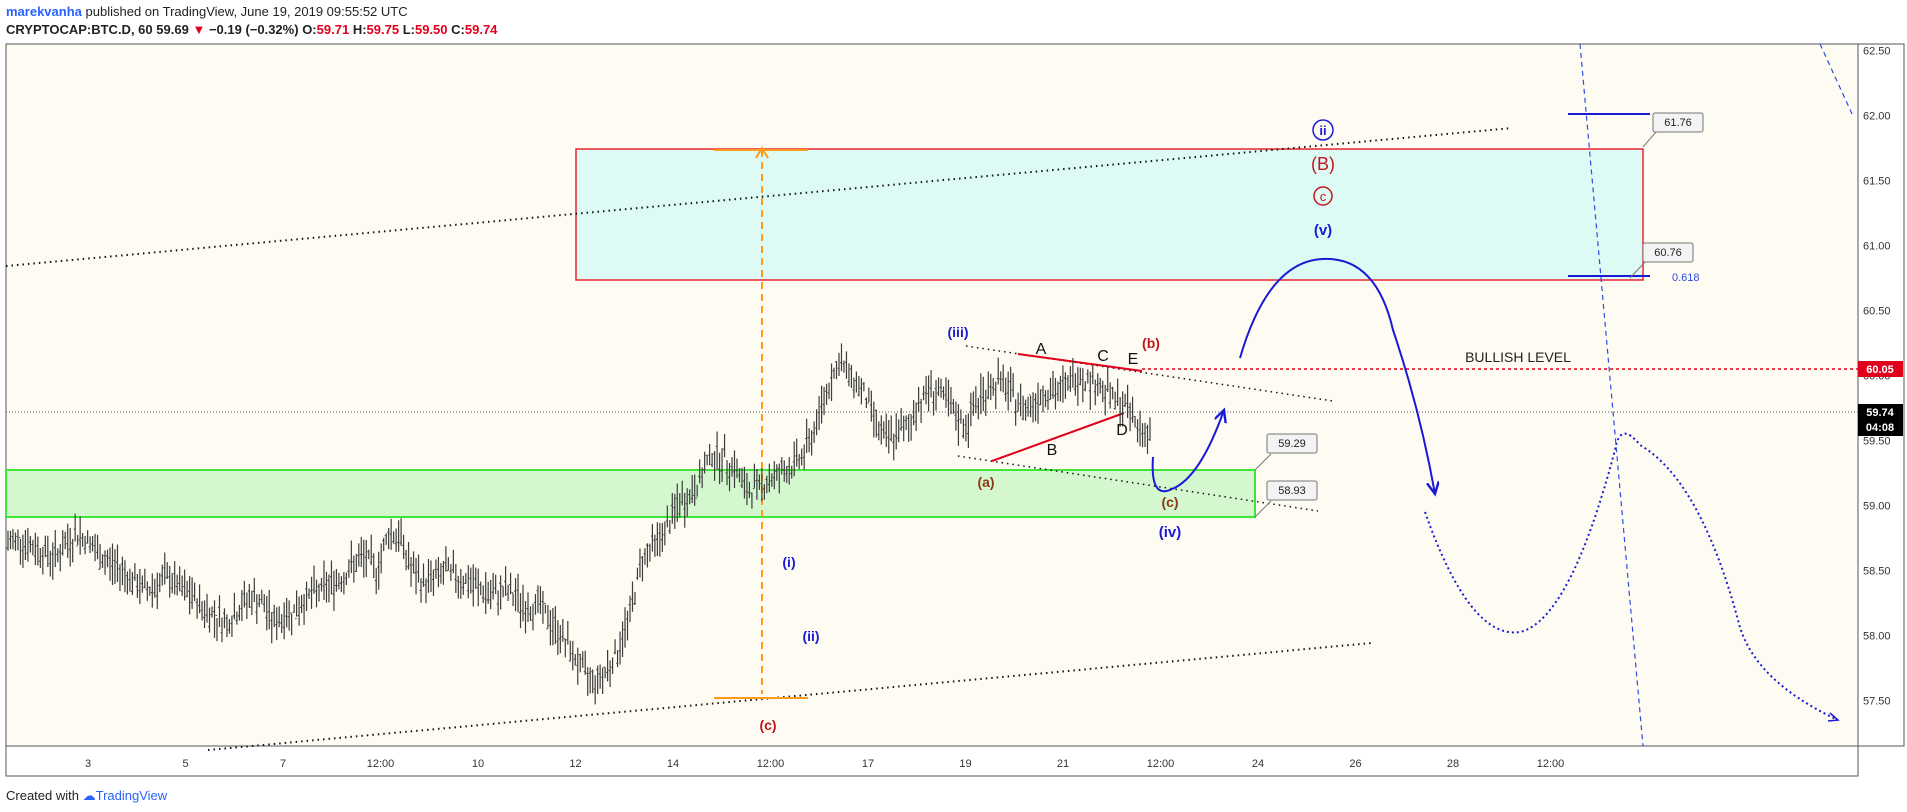 The height and width of the screenshot is (812, 1907). Describe the element at coordinates (958, 332) in the screenshot. I see `wave-iii-label: (iii)` at that location.